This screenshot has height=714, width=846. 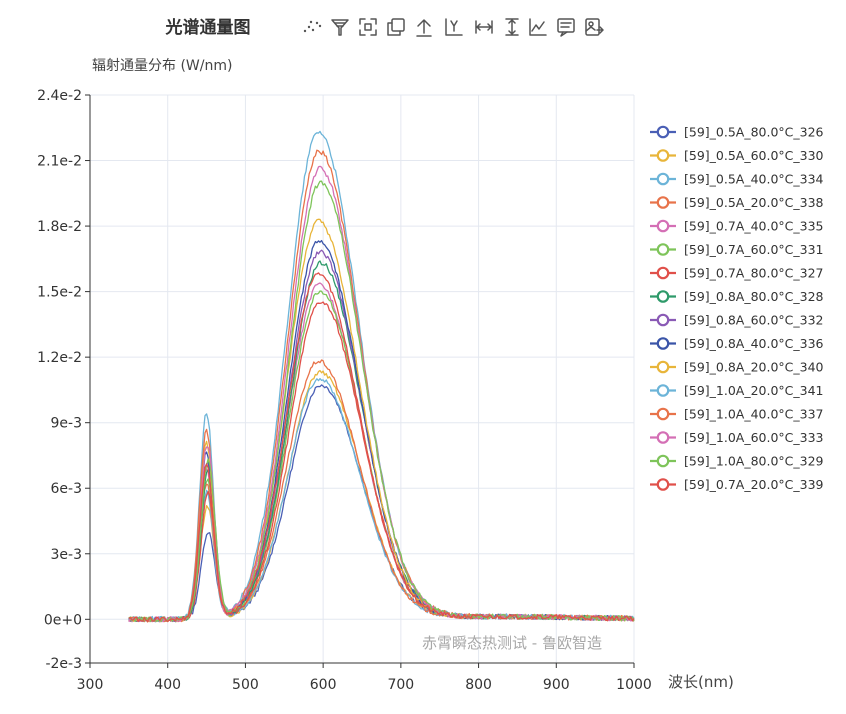 What do you see at coordinates (312, 27) in the screenshot?
I see `scatter-tool-icon` at bounding box center [312, 27].